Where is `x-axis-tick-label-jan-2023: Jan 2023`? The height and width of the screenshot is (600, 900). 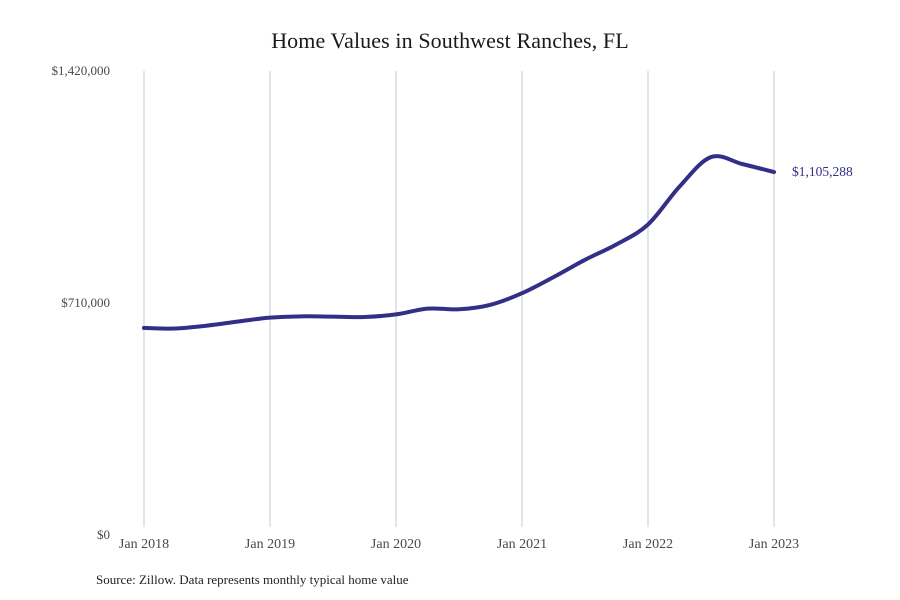
x-axis-tick-label-jan-2023: Jan 2023 is located at coordinates (774, 544).